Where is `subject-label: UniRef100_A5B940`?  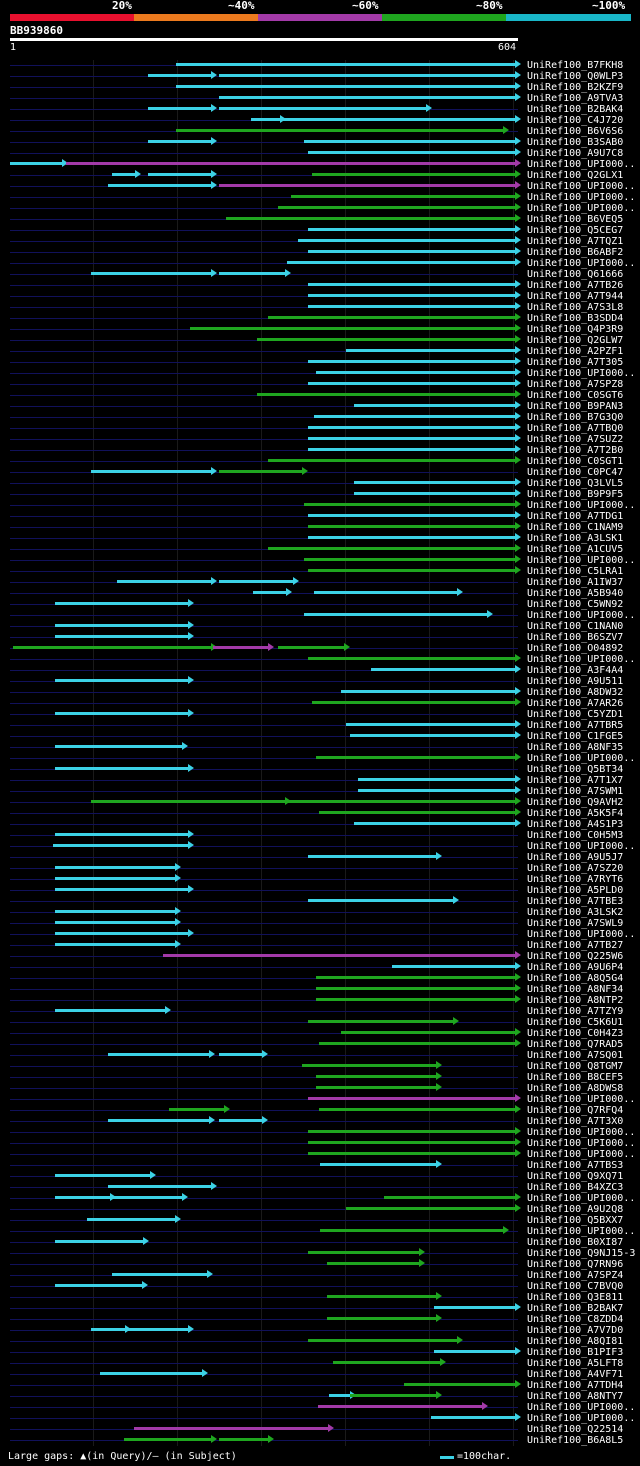 subject-label: UniRef100_A5B940 is located at coordinates (575, 593).